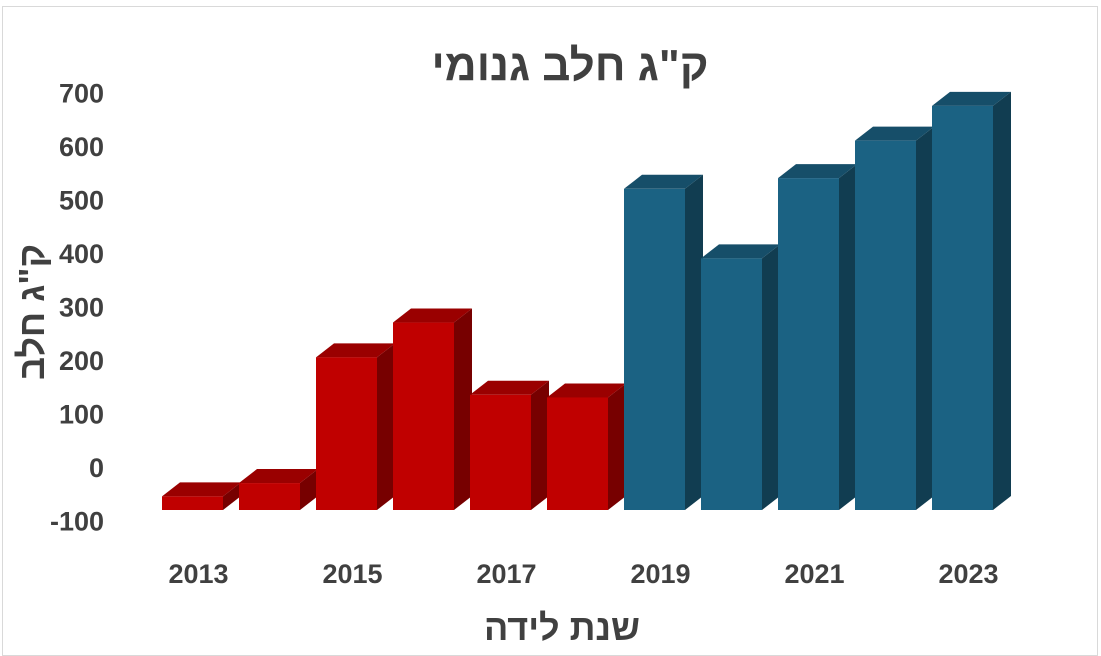 This screenshot has width=1101, height=656. I want to click on y-tick-label: -100, so click(77, 522).